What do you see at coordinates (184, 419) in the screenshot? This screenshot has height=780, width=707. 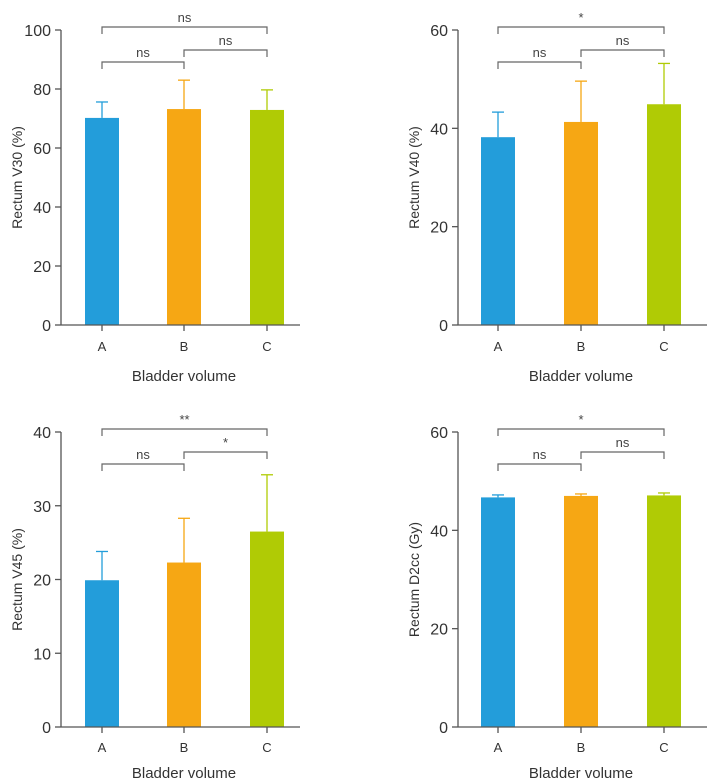 I see `significance-label: **` at bounding box center [184, 419].